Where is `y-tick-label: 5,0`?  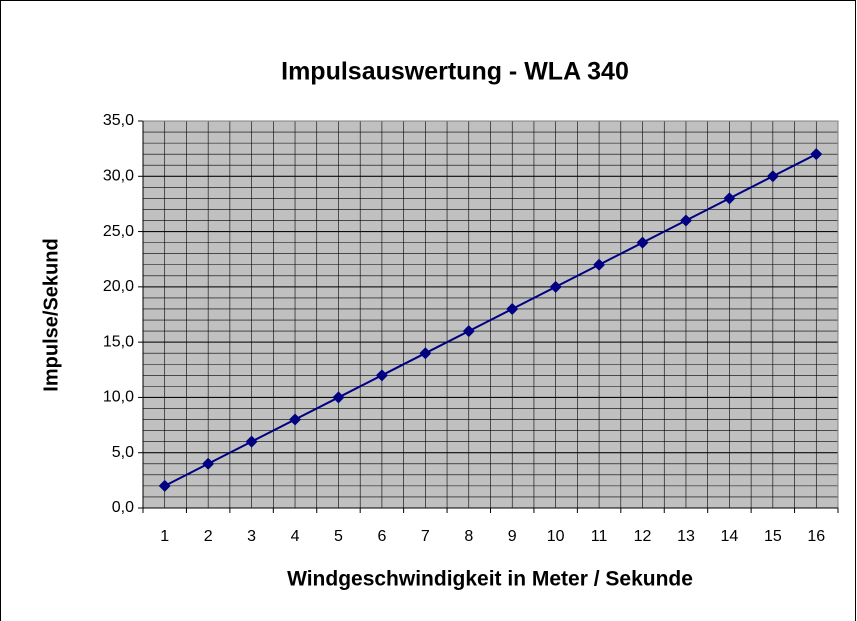 y-tick-label: 5,0 is located at coordinates (123, 452).